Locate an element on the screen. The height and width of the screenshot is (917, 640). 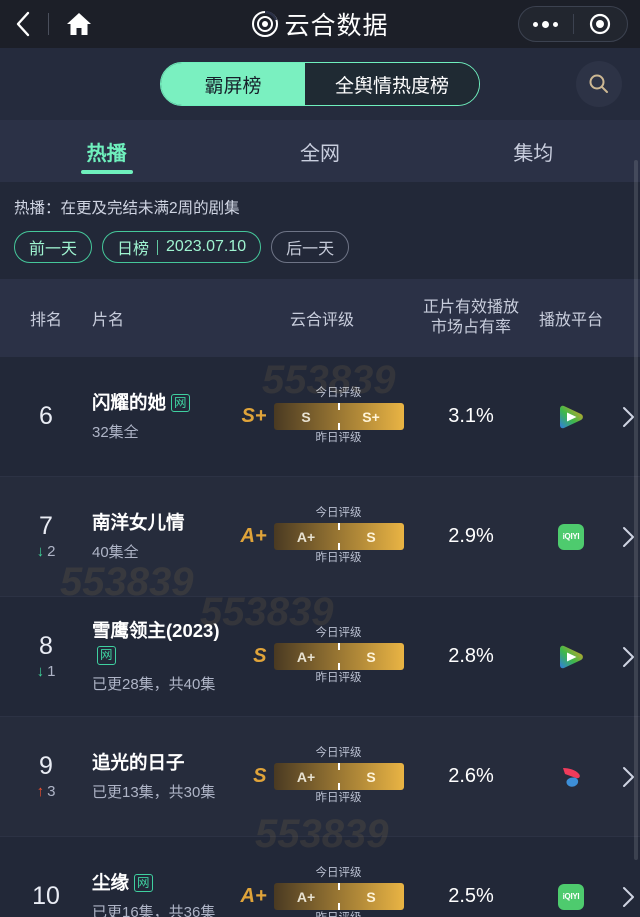
show-title: 南洋女儿情 is located at coordinates (138, 522).